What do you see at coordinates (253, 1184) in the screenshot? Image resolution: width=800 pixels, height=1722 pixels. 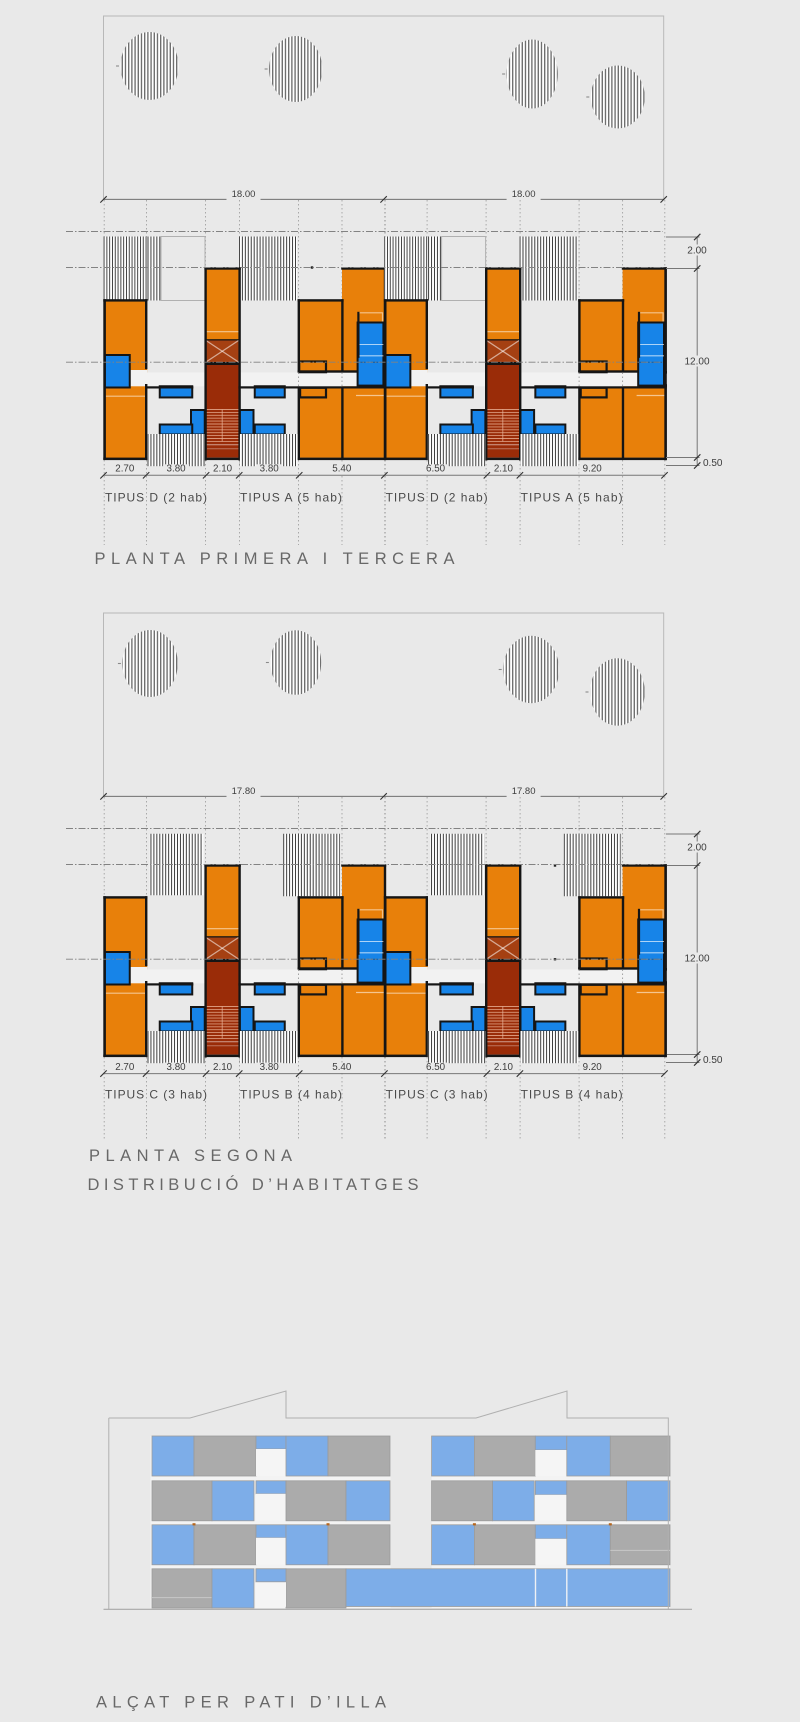 I see `svg-text: DISTRIBUCIÓ D’HABITATGES` at bounding box center [253, 1184].